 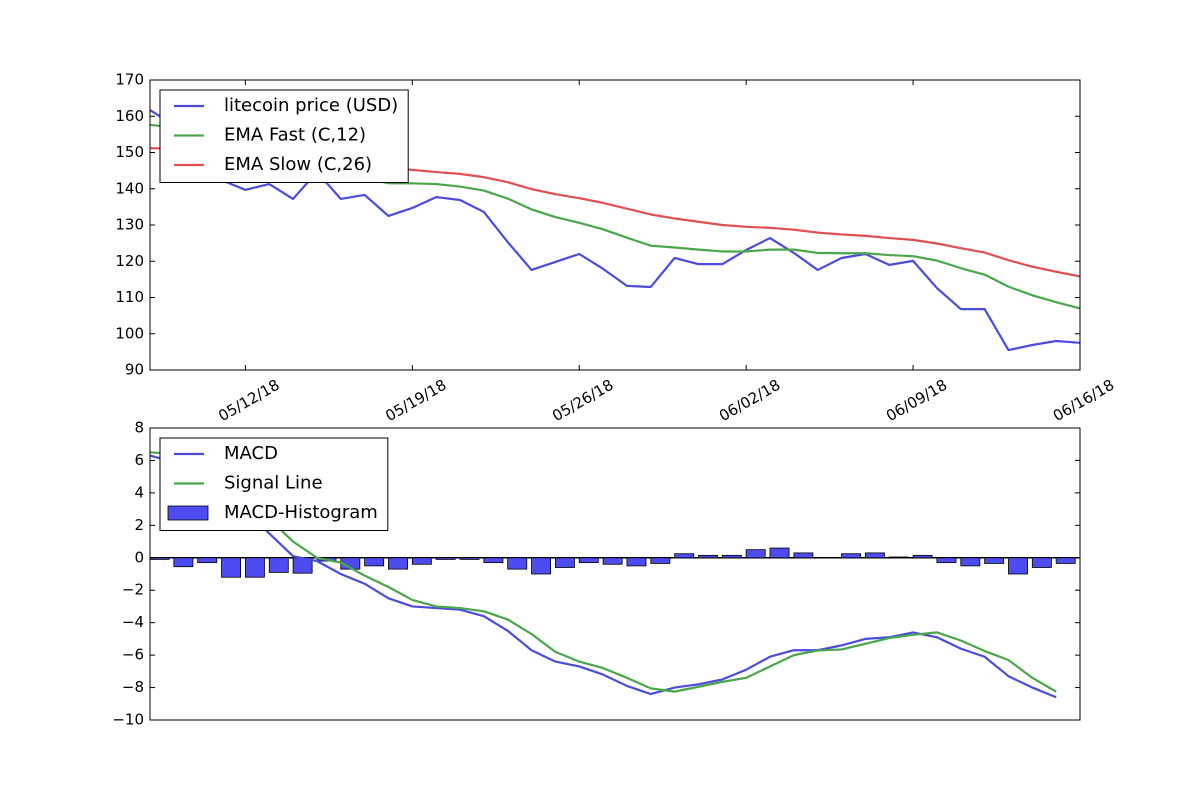 I want to click on y-tick-label: 170, so click(x=129, y=80).